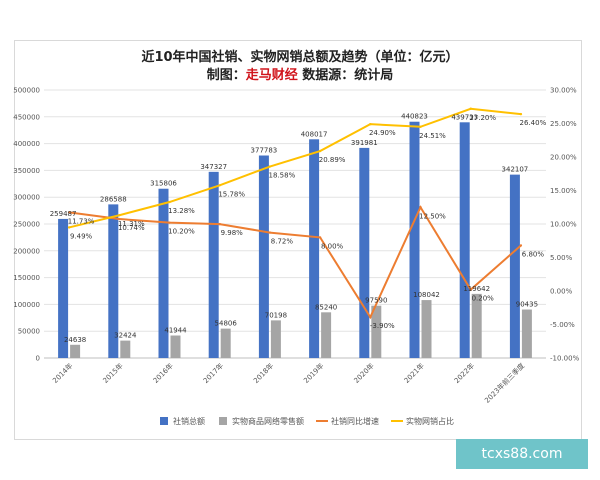 This screenshot has height=480, width=600. Describe the element at coordinates (364, 373) in the screenshot. I see `x-tick-label: 2020年` at that location.